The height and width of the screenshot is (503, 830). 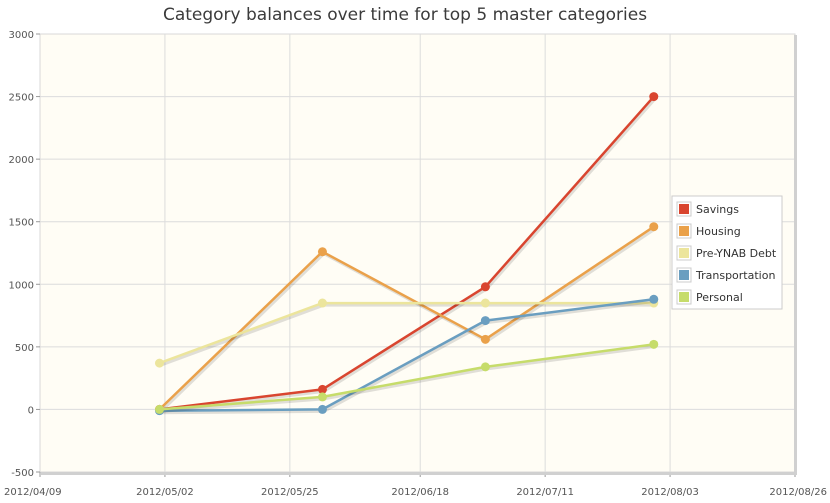 What do you see at coordinates (21, 35) in the screenshot?
I see `y-tick-label: 3000` at bounding box center [21, 35].